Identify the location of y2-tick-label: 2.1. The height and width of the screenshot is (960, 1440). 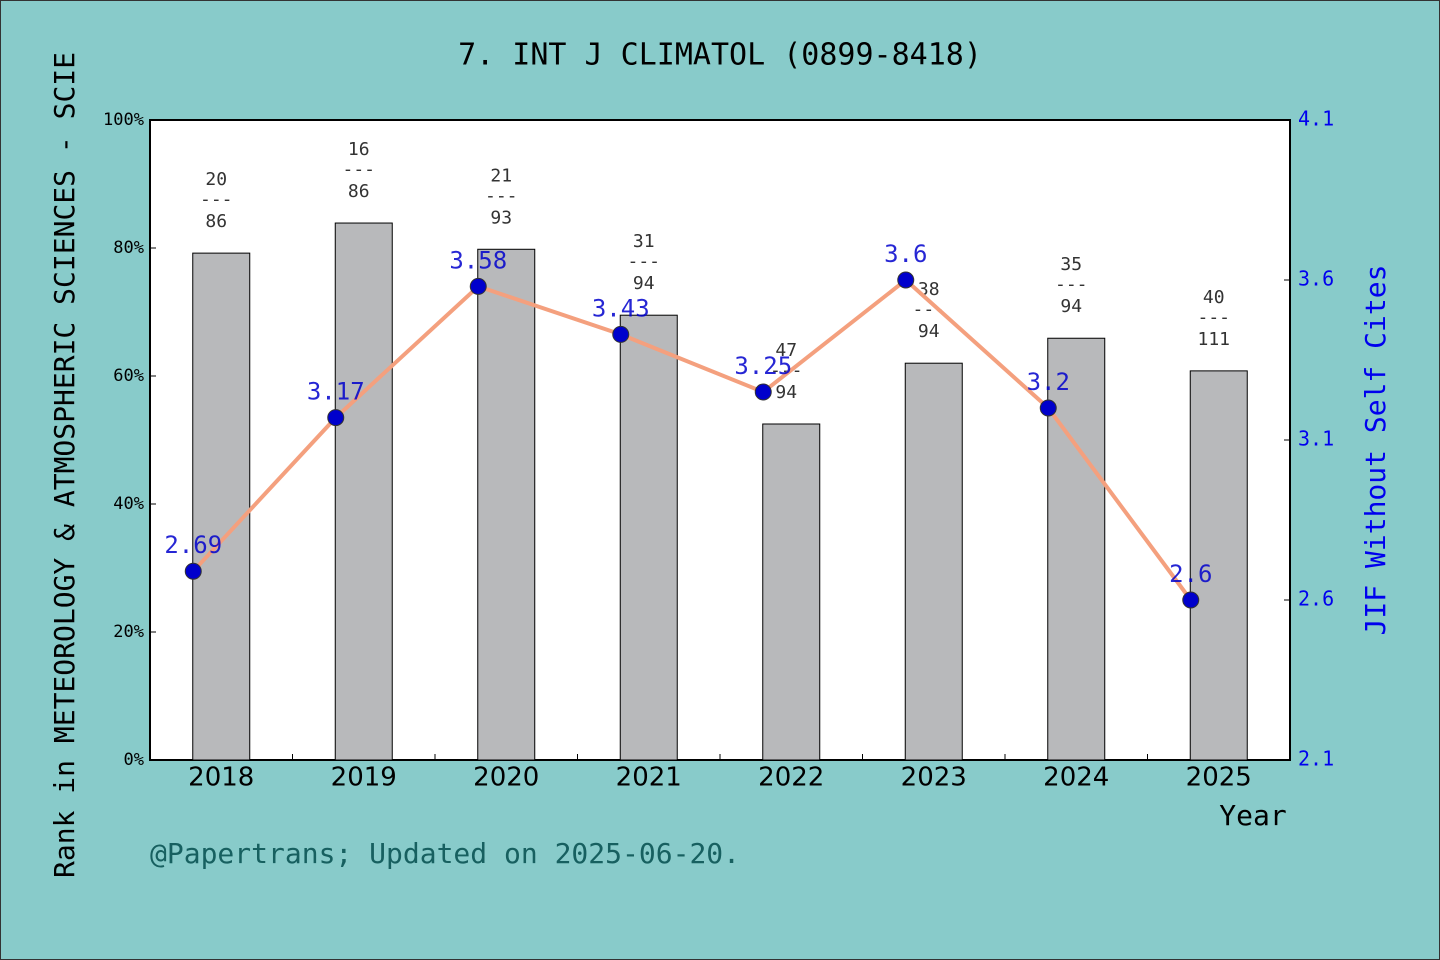
(1316, 759).